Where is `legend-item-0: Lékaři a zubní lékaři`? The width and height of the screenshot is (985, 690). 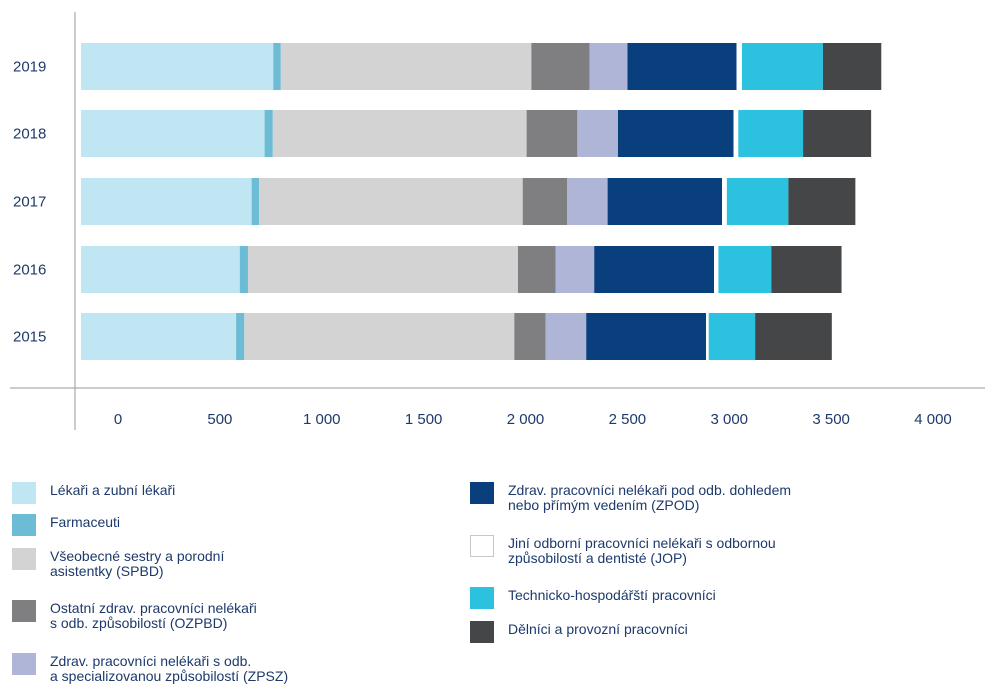
legend-item-0: Lékaři a zubní lékaři is located at coordinates (93, 493).